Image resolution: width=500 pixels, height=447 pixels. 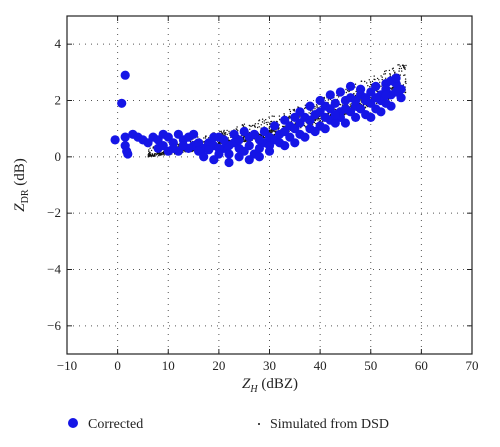 I want to click on x-tick-label: 30, so click(x=269, y=365).